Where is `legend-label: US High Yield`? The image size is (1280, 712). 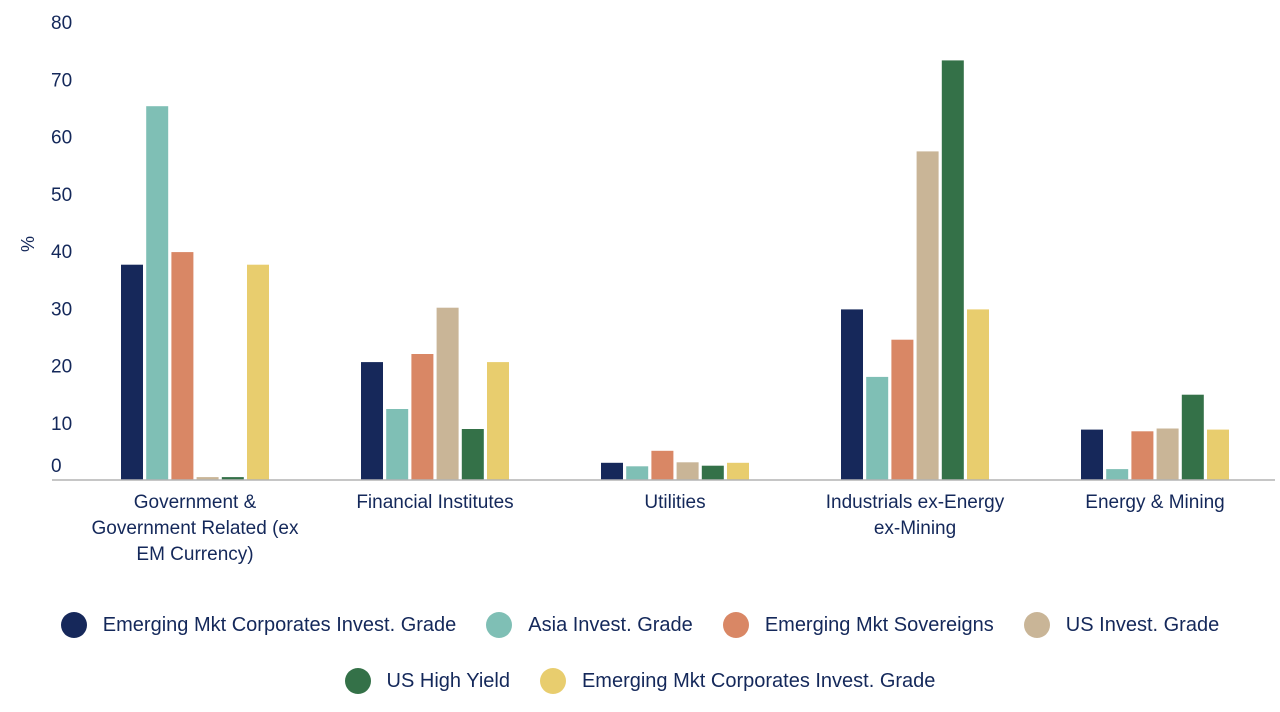
legend-label: US High Yield is located at coordinates (448, 680).